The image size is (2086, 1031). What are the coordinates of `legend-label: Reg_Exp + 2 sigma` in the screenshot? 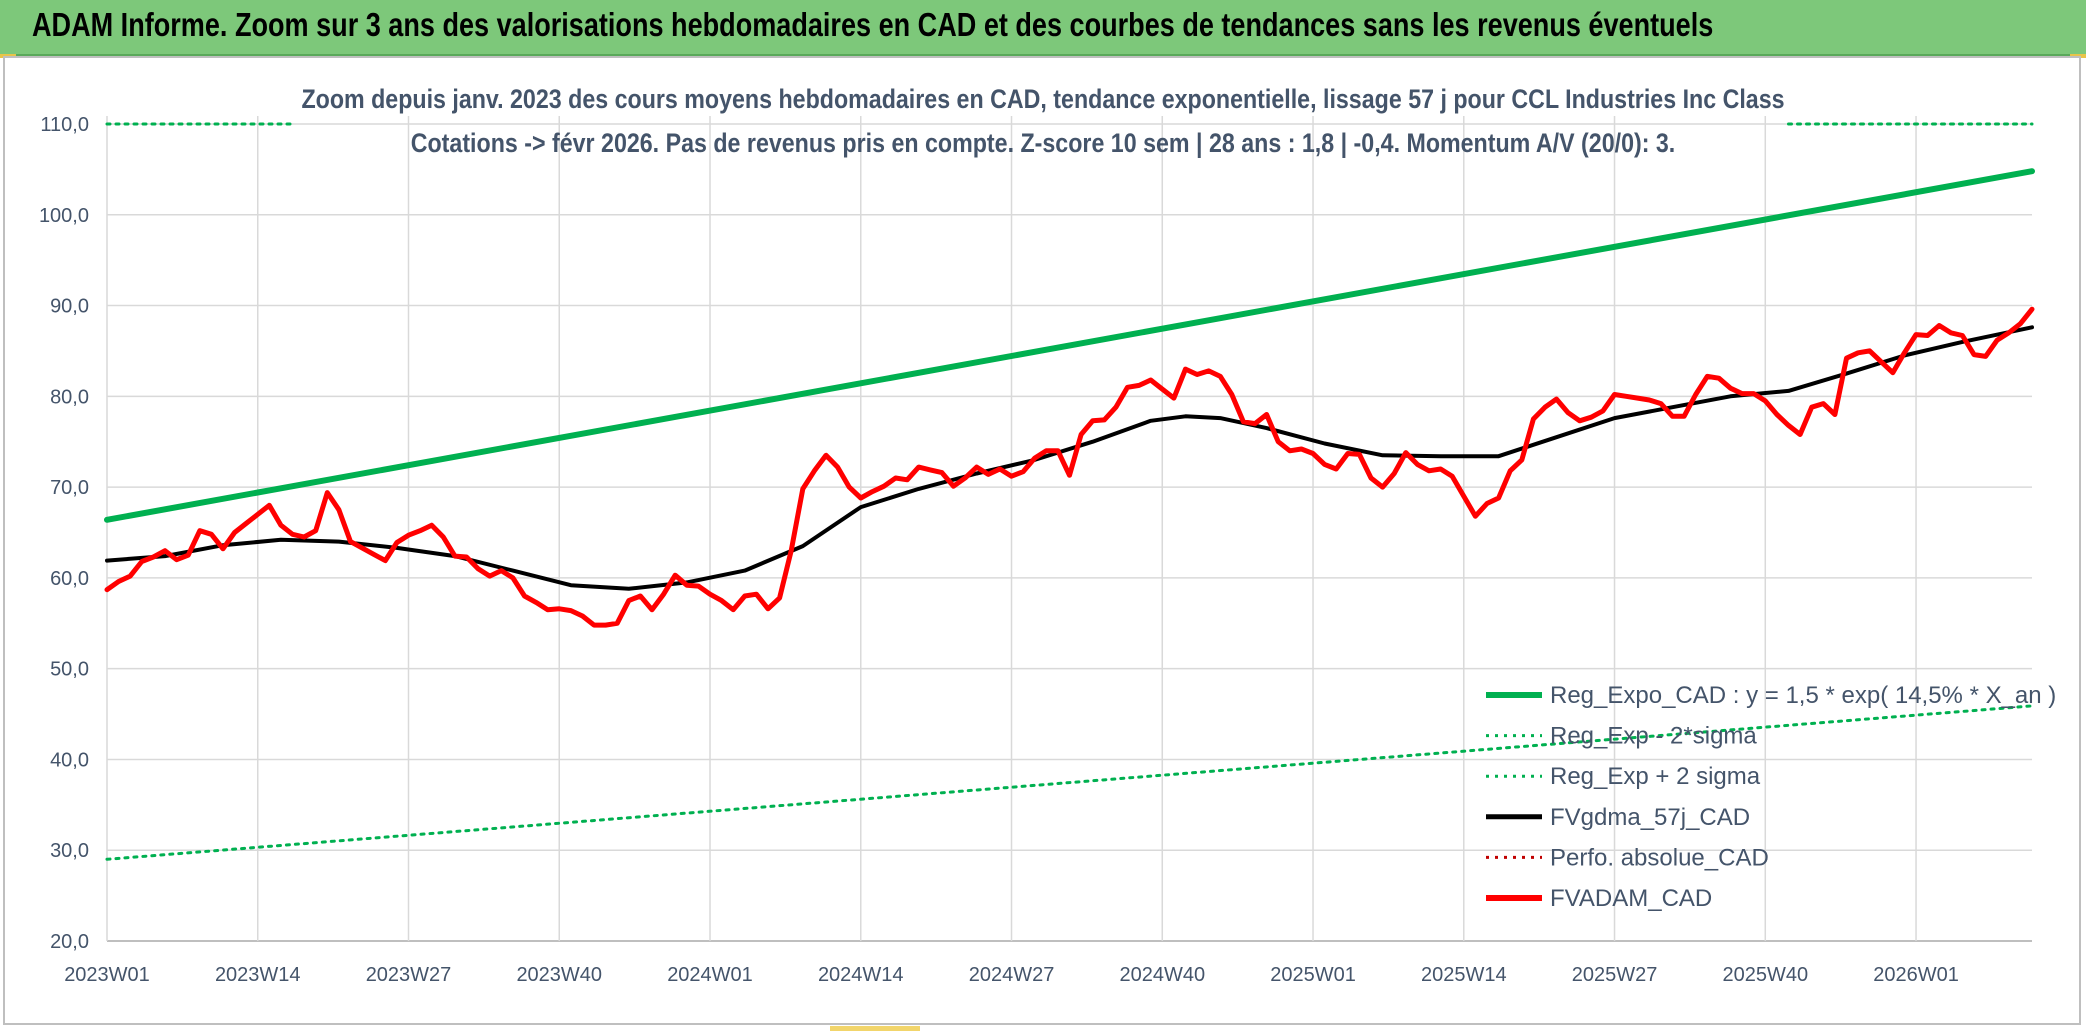 It's located at (1655, 776).